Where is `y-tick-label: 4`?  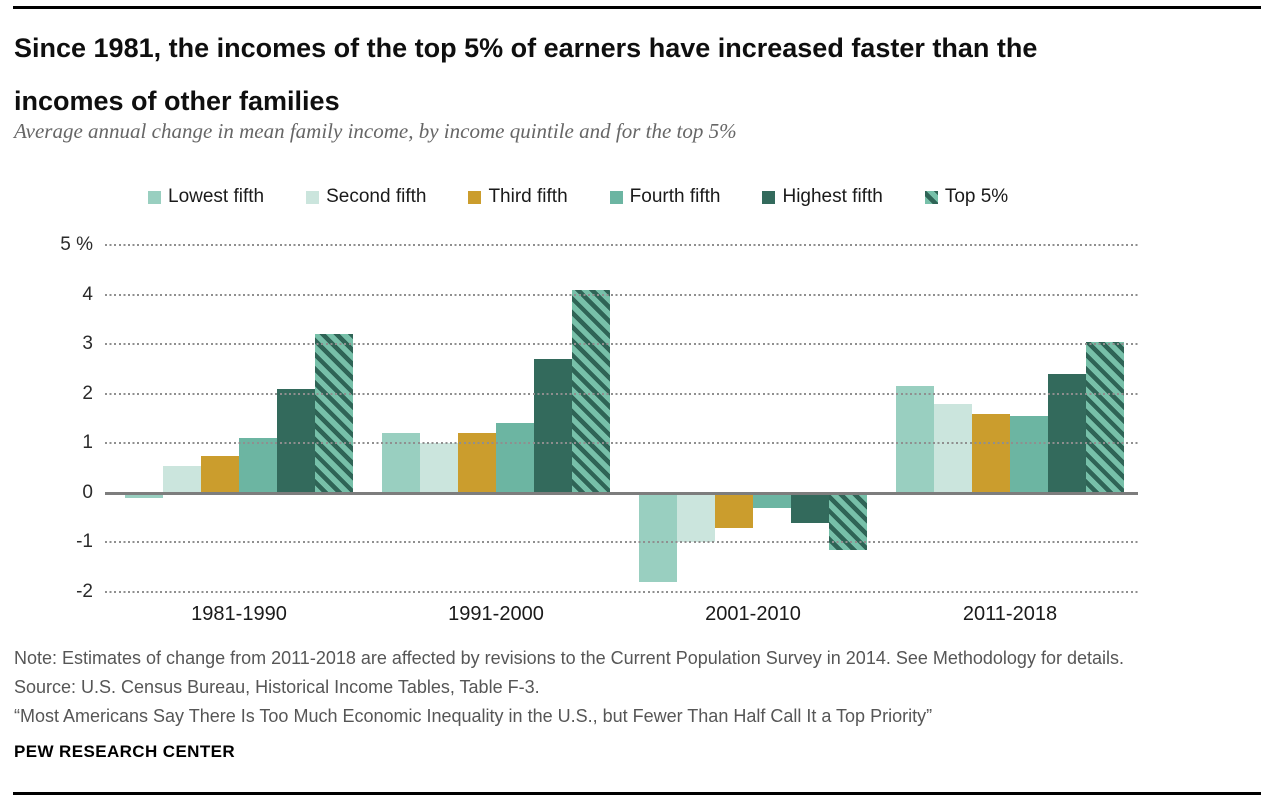 y-tick-label: 4 is located at coordinates (87, 294).